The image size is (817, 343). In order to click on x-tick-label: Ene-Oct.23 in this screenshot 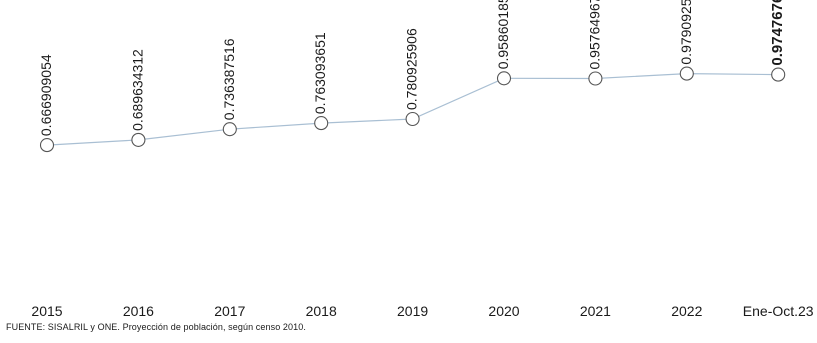, I will do `click(778, 311)`.